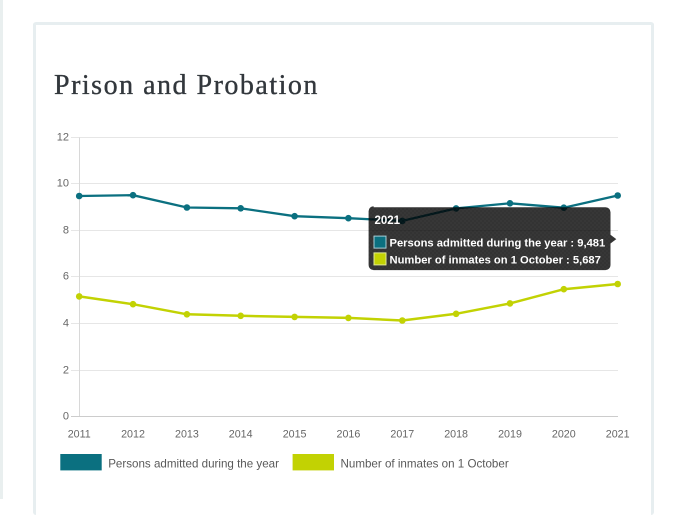 The height and width of the screenshot is (515, 696). I want to click on svg-text: 2013, so click(187, 435).